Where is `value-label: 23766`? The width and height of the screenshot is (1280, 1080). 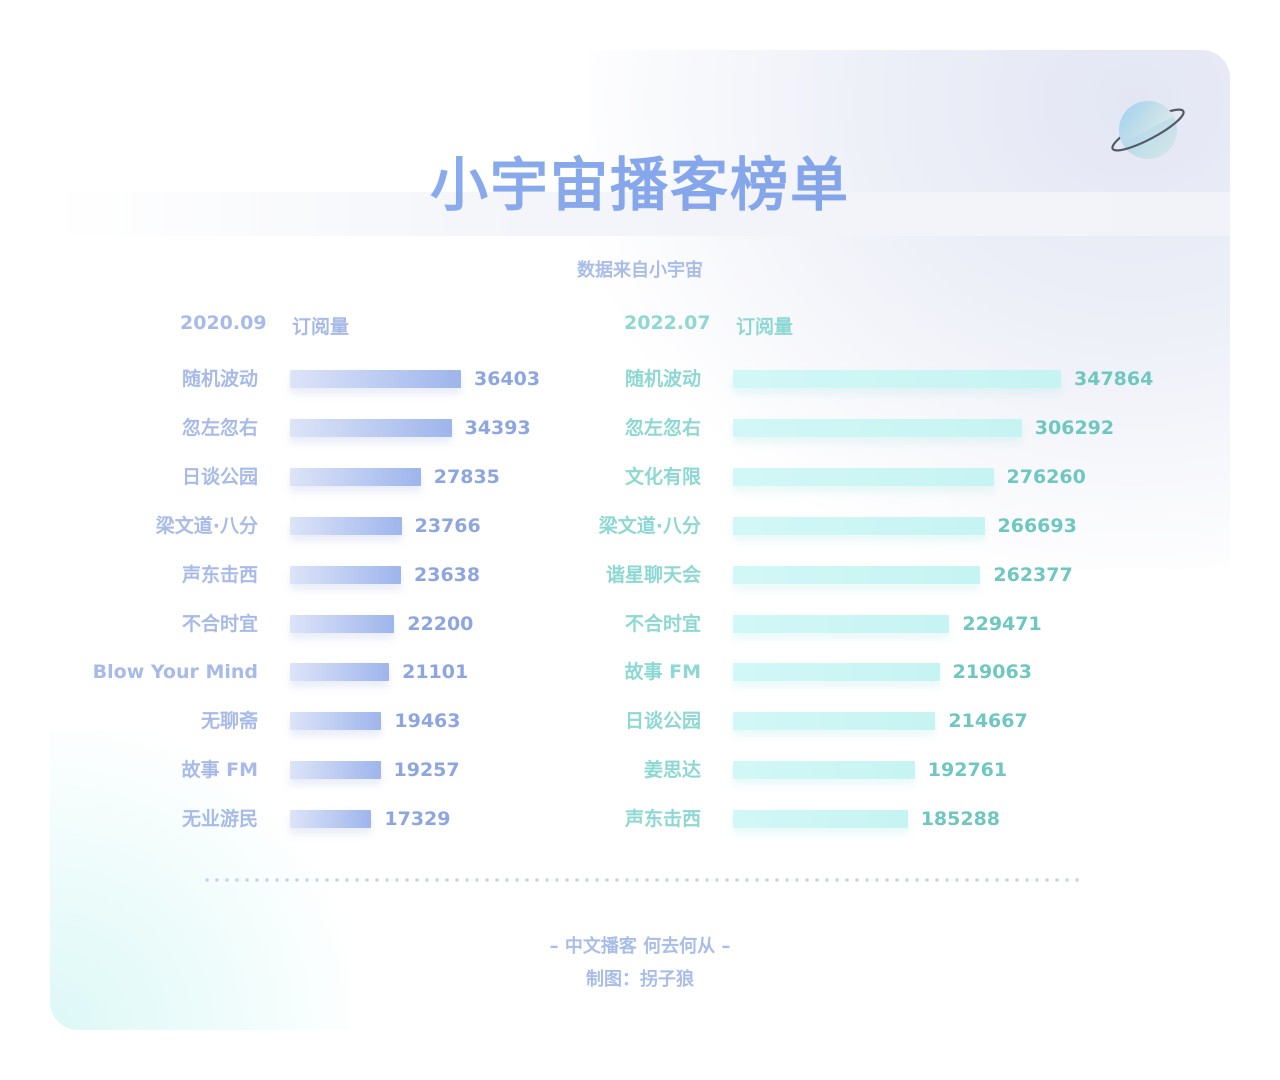 value-label: 23766 is located at coordinates (447, 525).